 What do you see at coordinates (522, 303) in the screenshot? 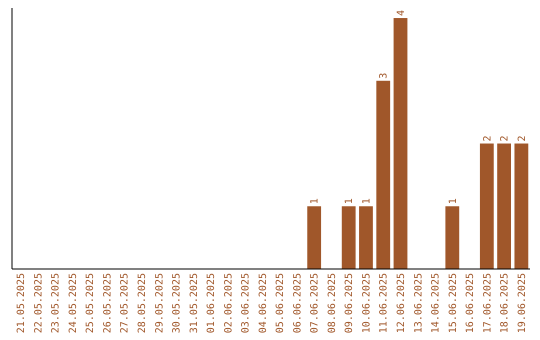
I see `x-tick-label: 19.06.2025` at bounding box center [522, 303].